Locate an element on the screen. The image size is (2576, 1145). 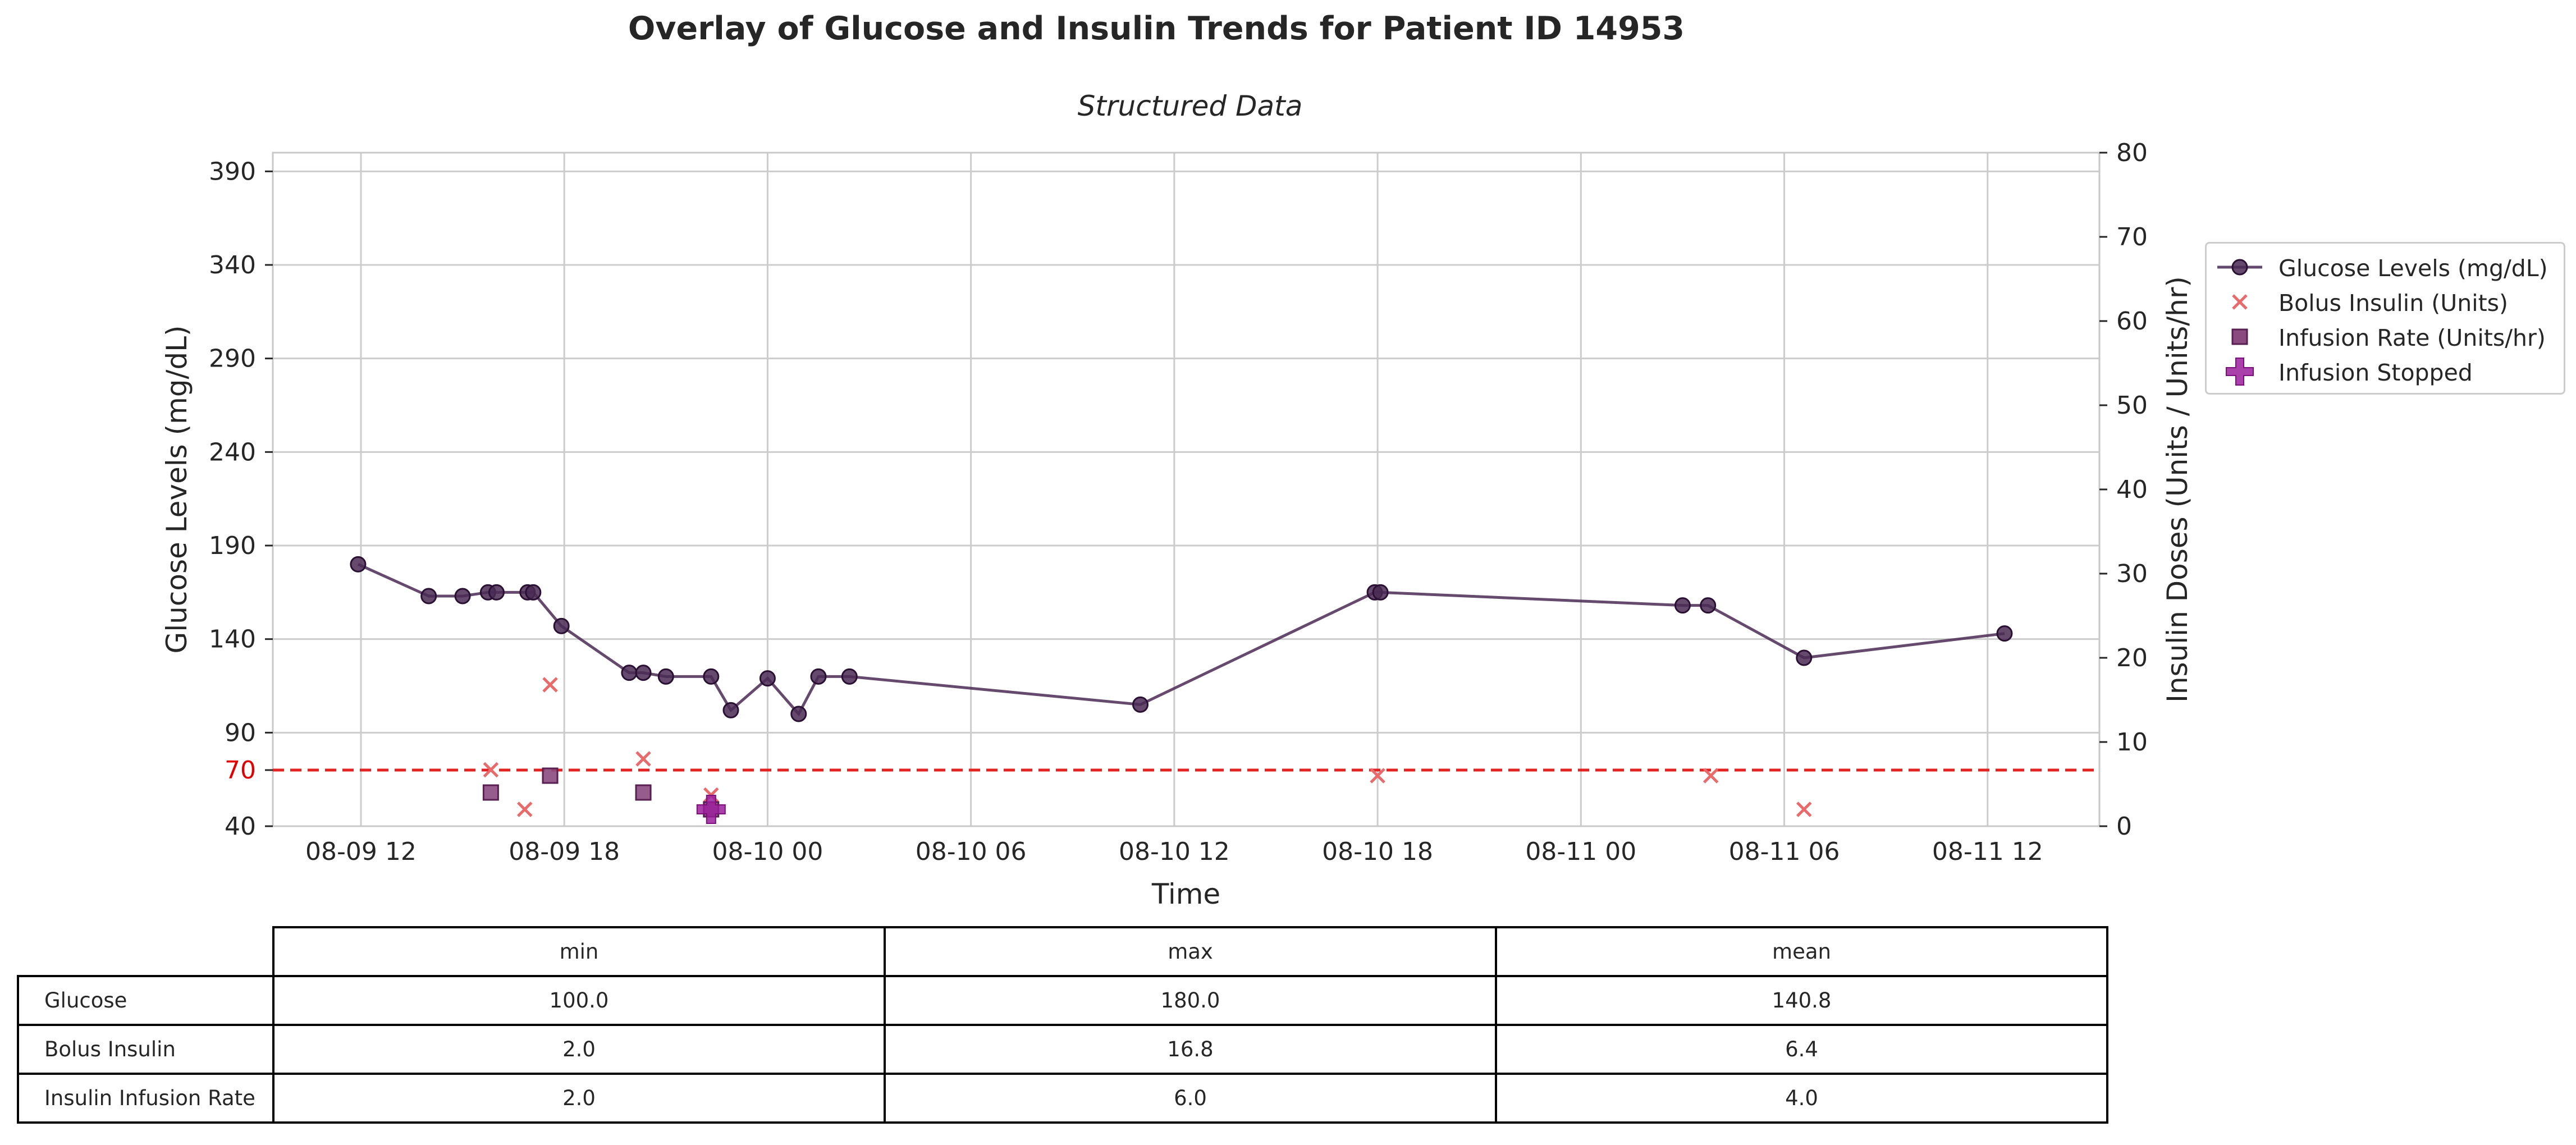
y-axis-label-left: Glucose Levels (mg/dL) is located at coordinates (177, 490).